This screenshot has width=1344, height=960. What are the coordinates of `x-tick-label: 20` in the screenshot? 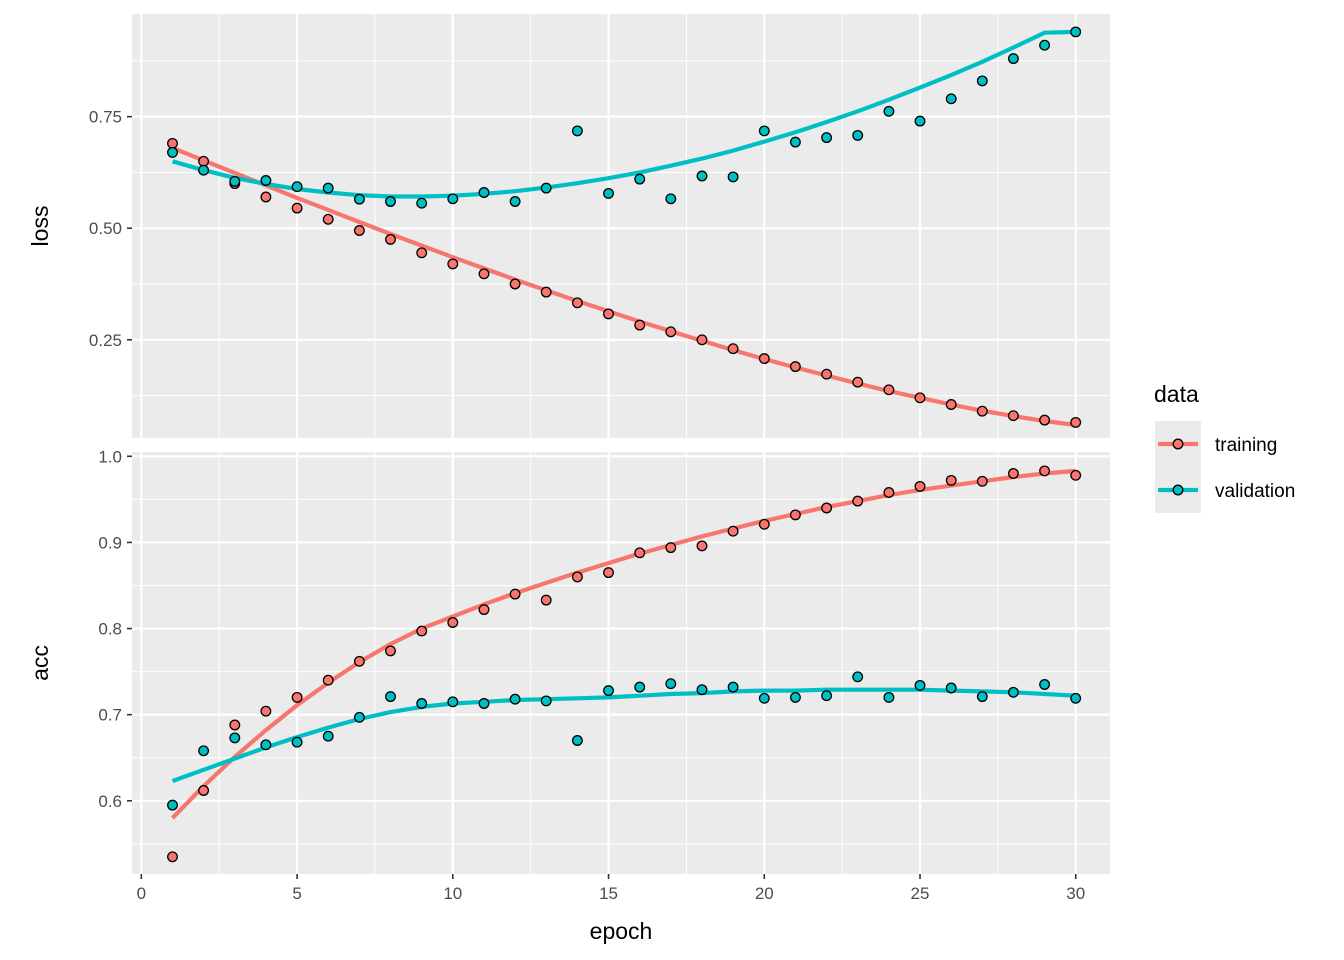 It's located at (764, 893).